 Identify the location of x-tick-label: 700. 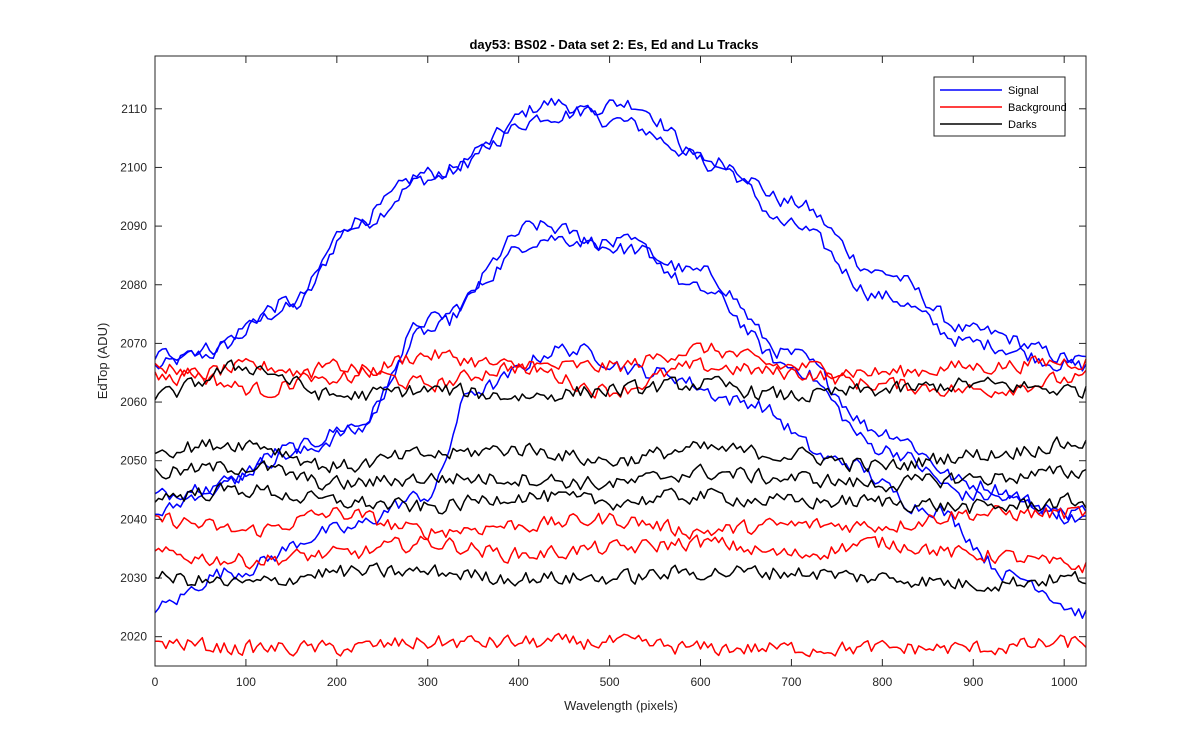
(791, 682).